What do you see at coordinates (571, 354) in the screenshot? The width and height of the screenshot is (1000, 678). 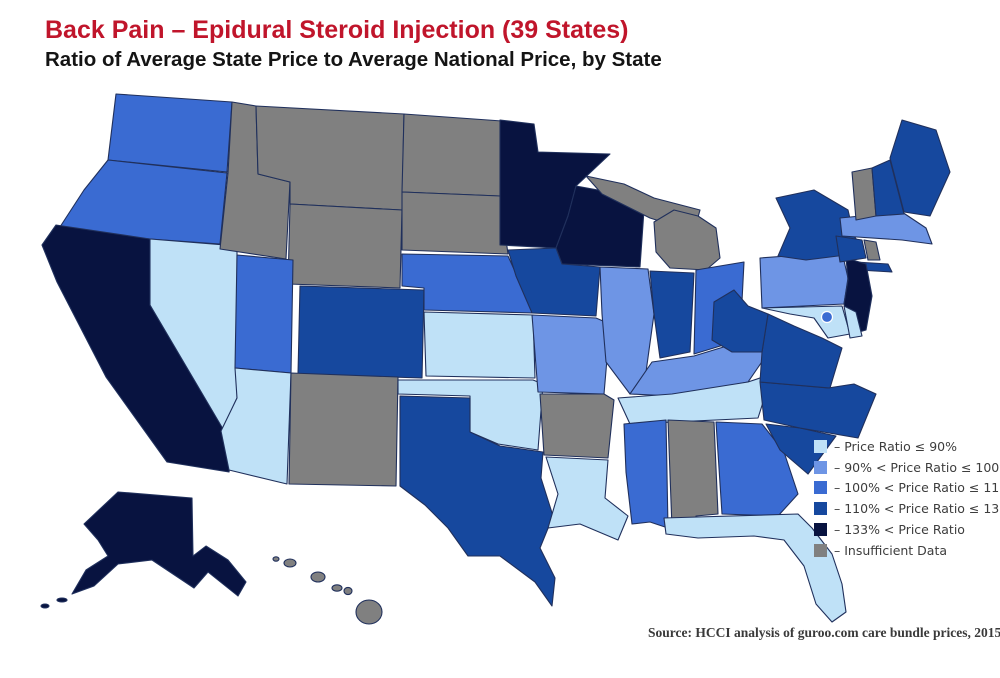 I see `state-missouri` at bounding box center [571, 354].